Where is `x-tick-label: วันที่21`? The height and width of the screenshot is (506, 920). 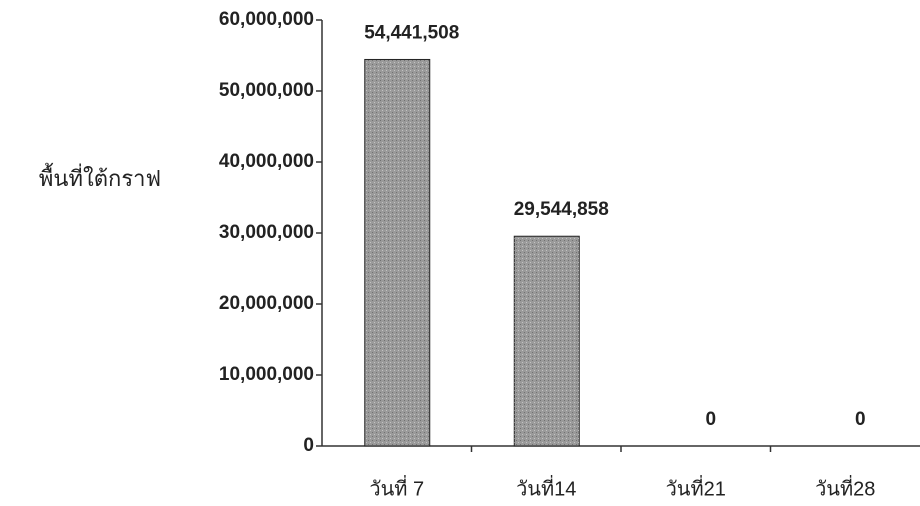
x-tick-label: วันที่21 is located at coordinates (696, 487).